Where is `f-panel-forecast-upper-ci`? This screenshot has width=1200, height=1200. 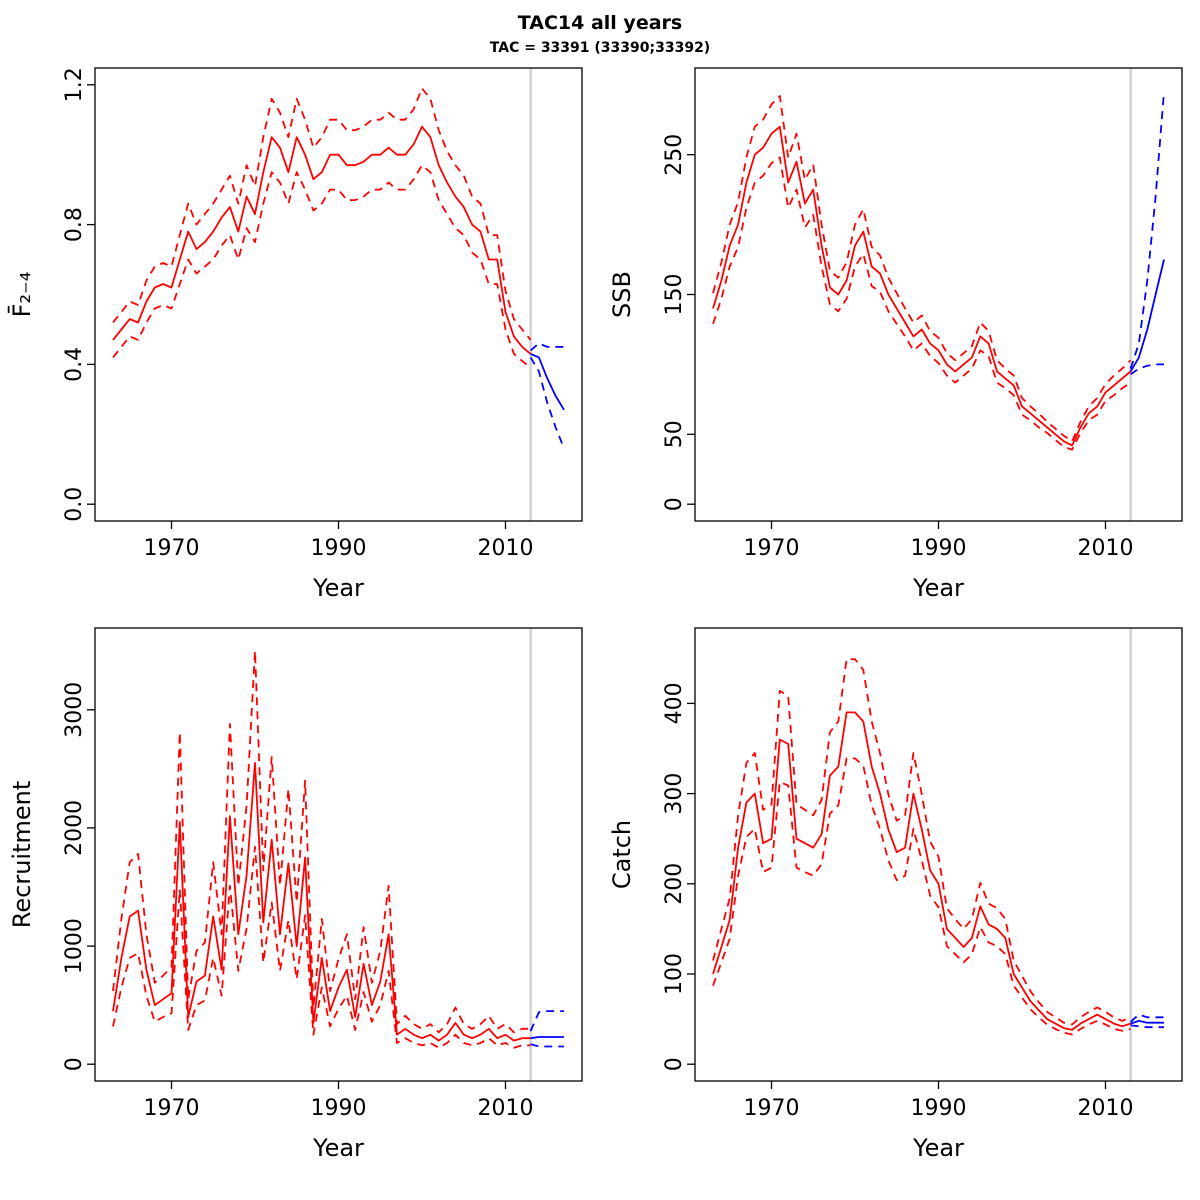
f-panel-forecast-upper-ci is located at coordinates (547, 347).